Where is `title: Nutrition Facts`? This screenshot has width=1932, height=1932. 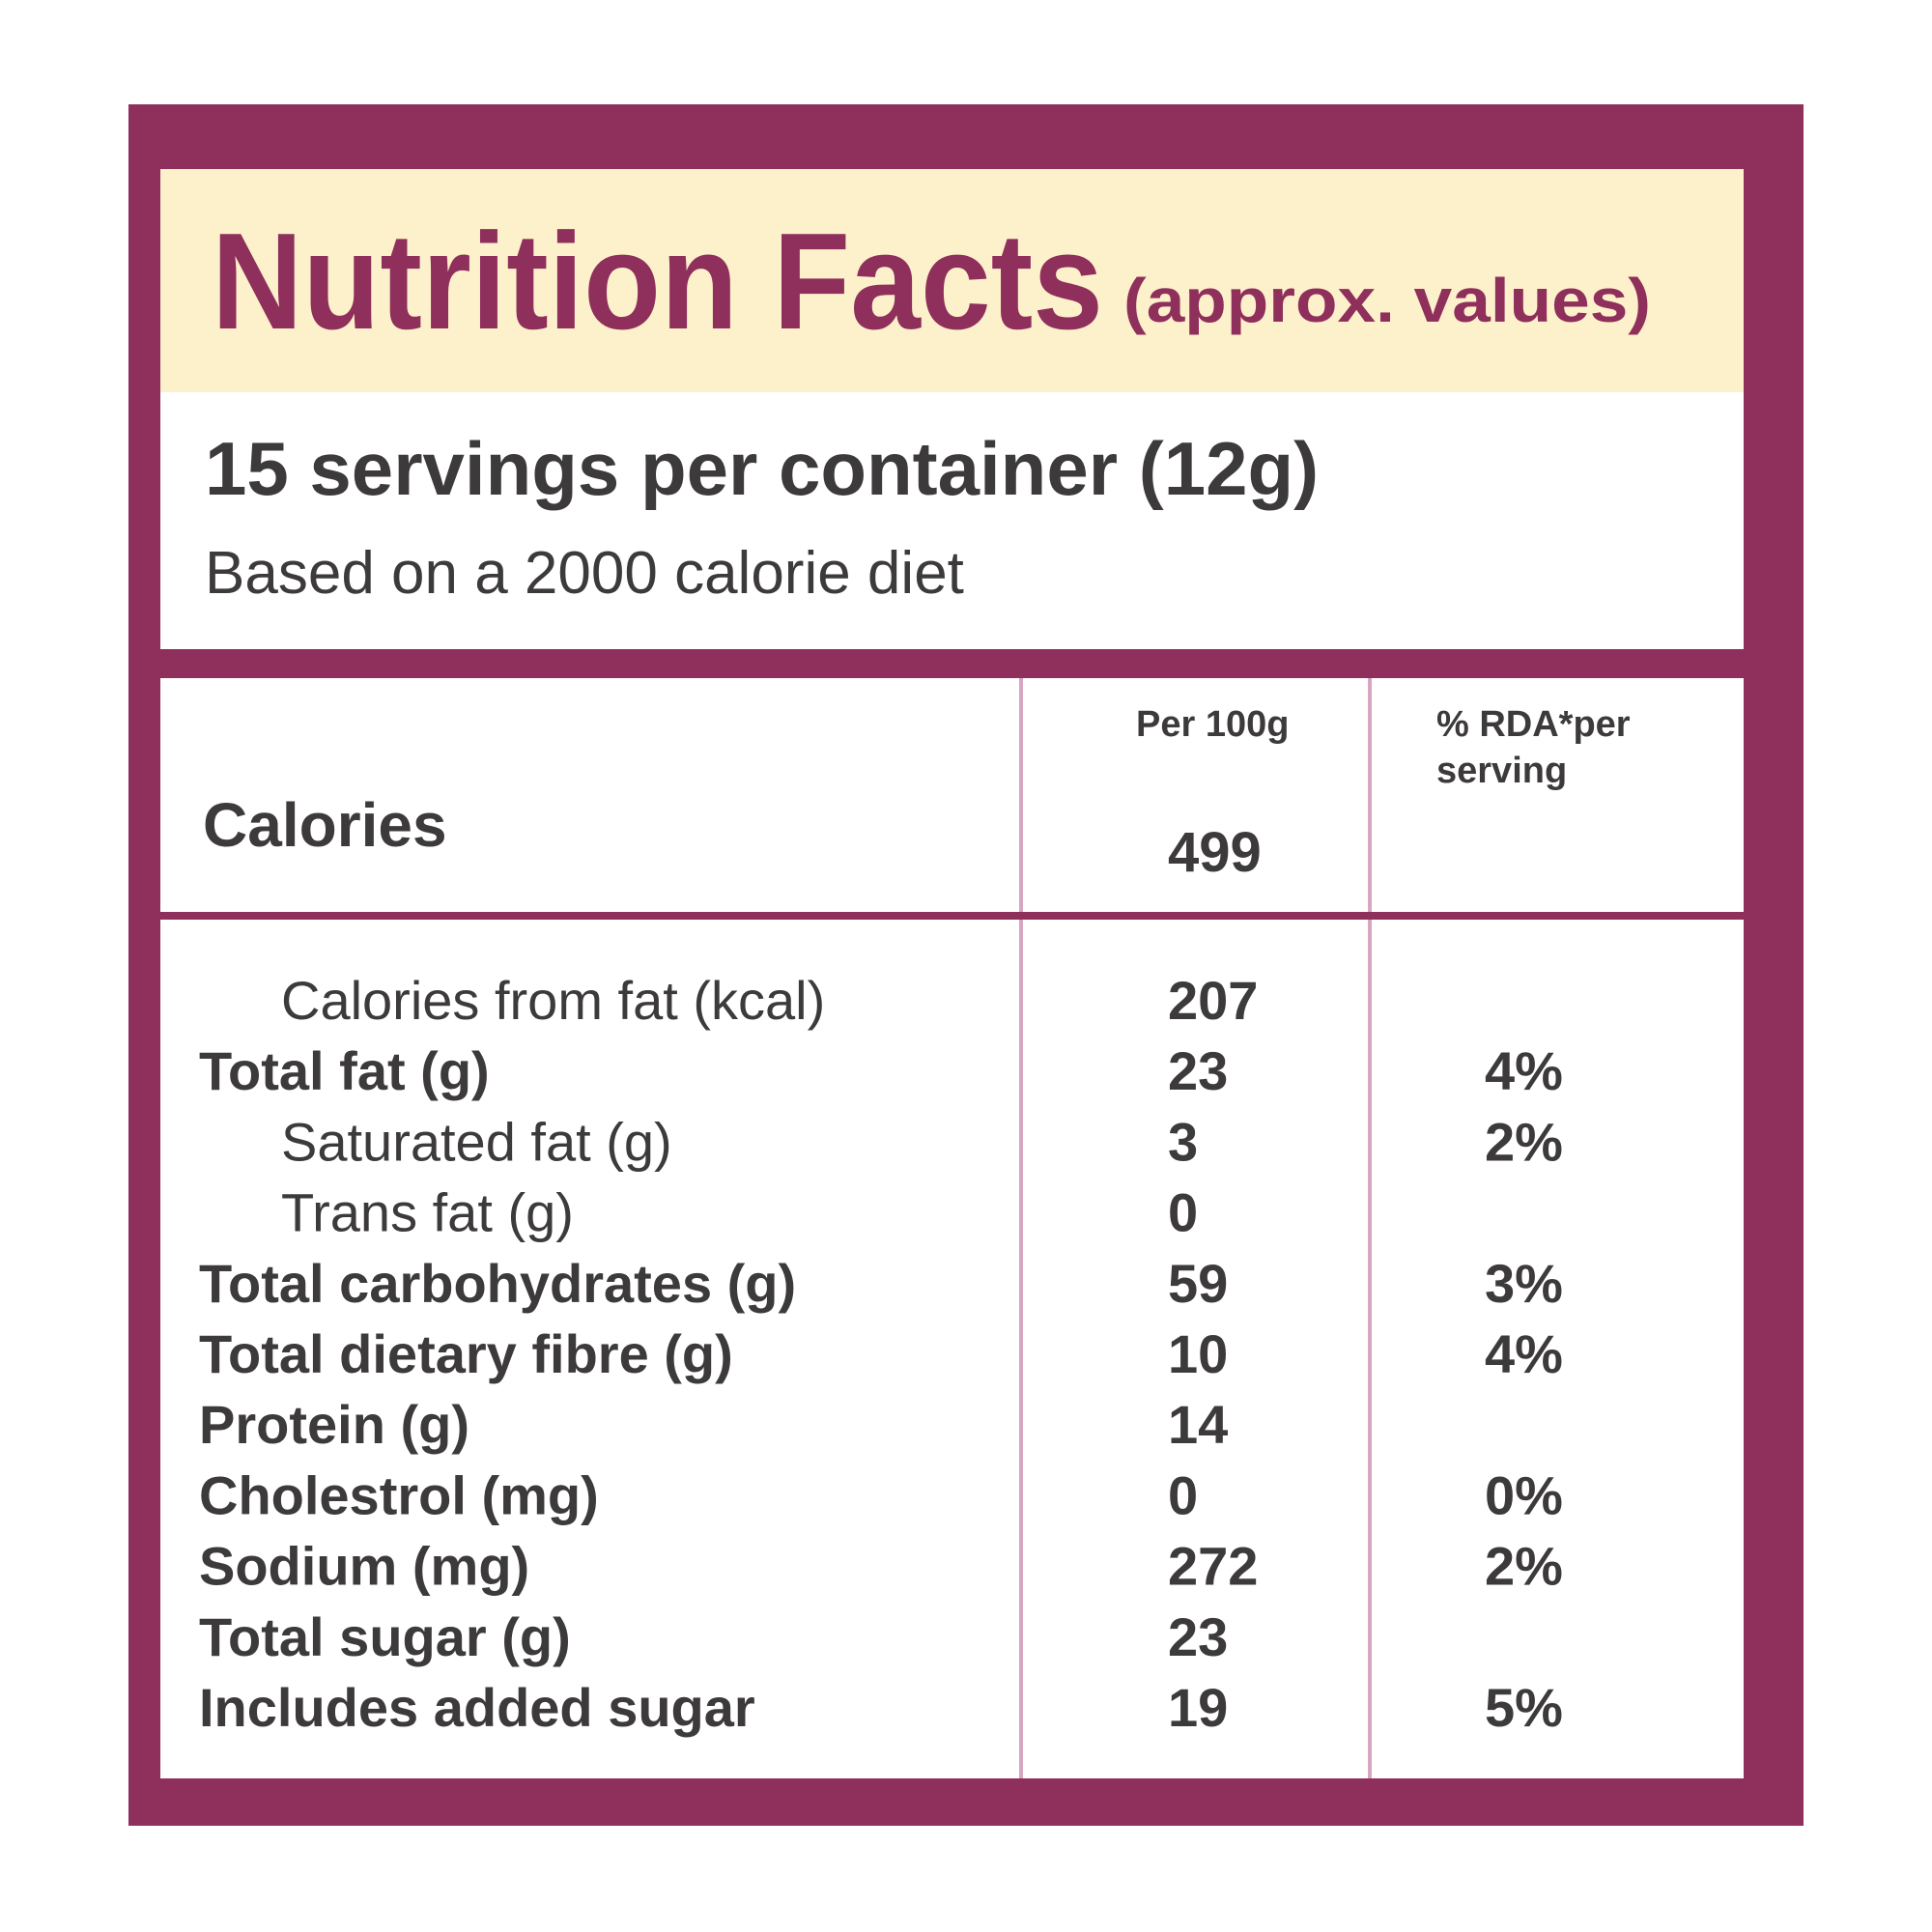 title: Nutrition Facts is located at coordinates (657, 281).